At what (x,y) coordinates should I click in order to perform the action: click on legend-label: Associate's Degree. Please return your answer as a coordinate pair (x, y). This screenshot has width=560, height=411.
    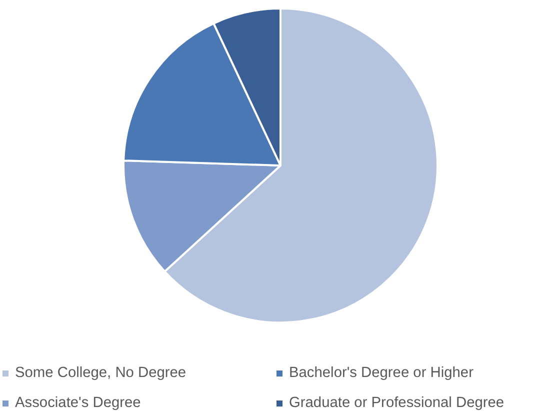
    Looking at the image, I should click on (78, 403).